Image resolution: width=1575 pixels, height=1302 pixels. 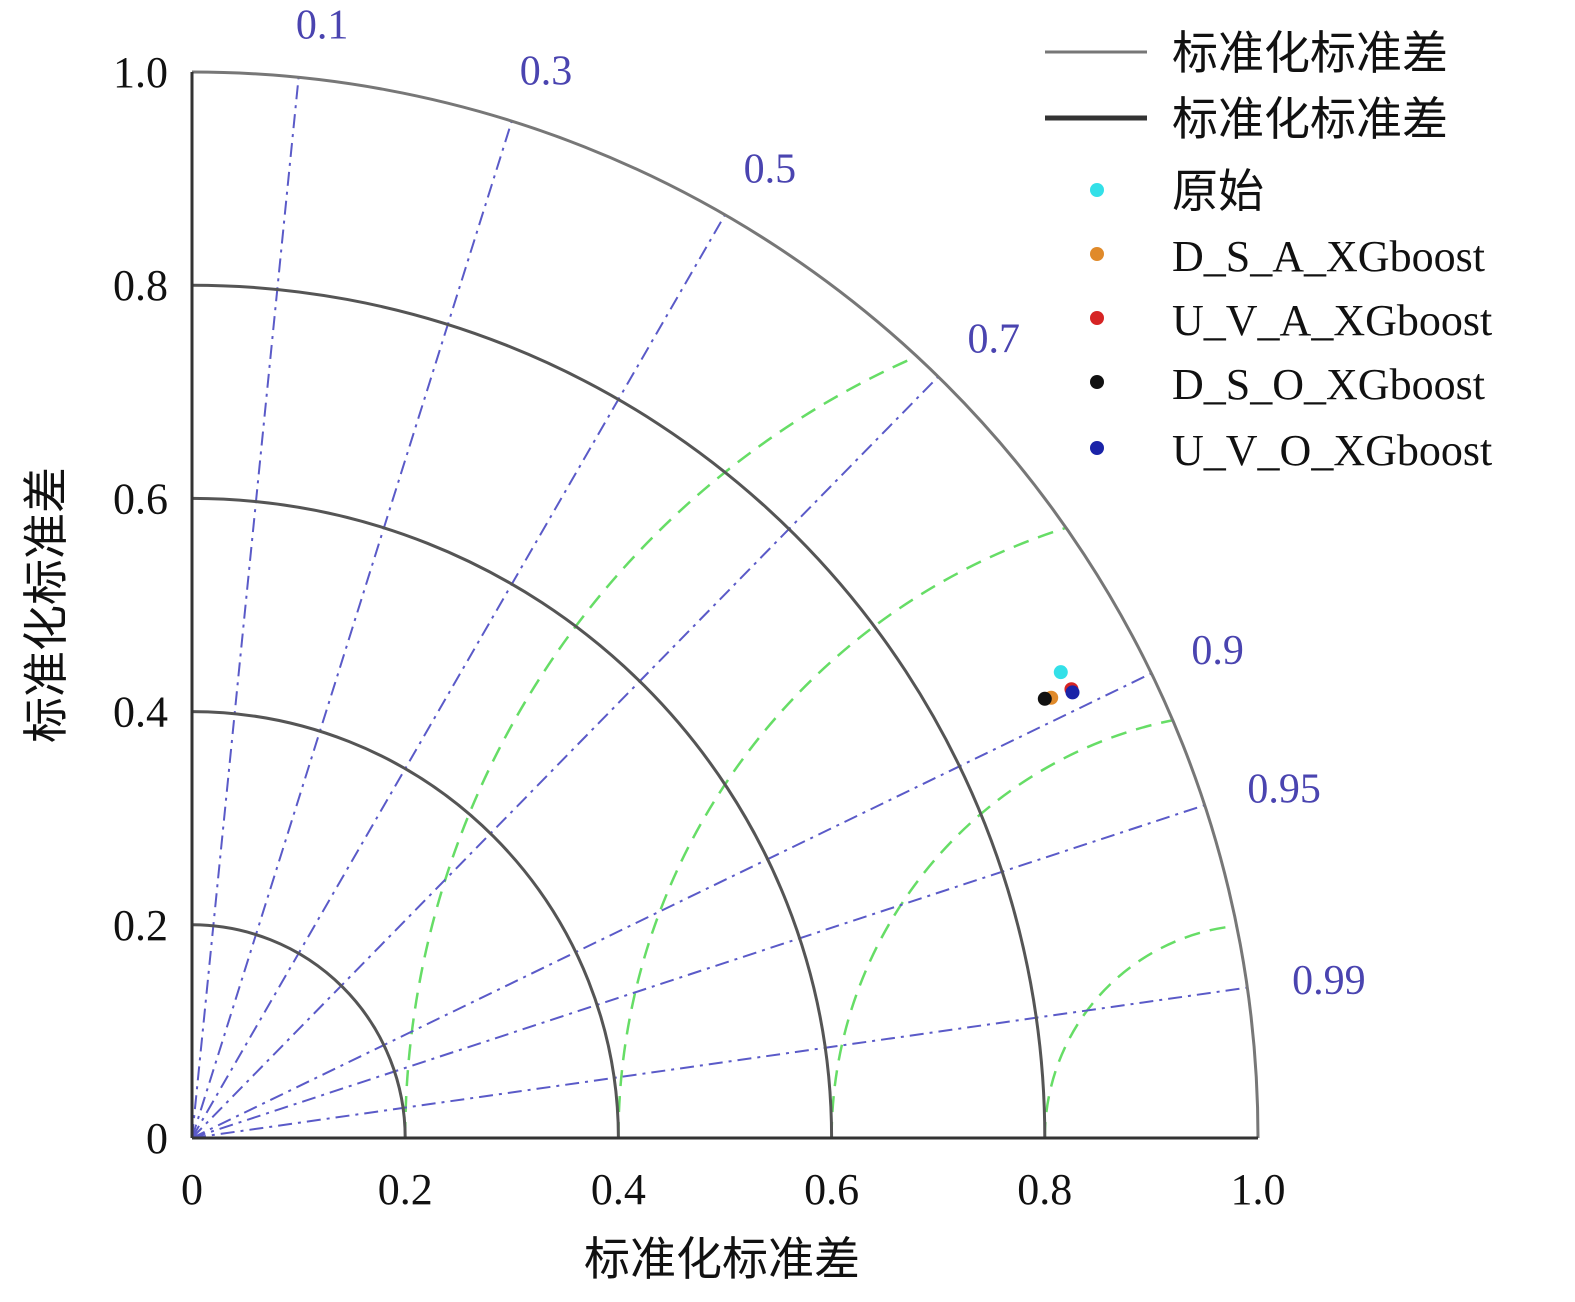 What do you see at coordinates (831, 1189) in the screenshot?
I see `x-tick-label-3: 0.6` at bounding box center [831, 1189].